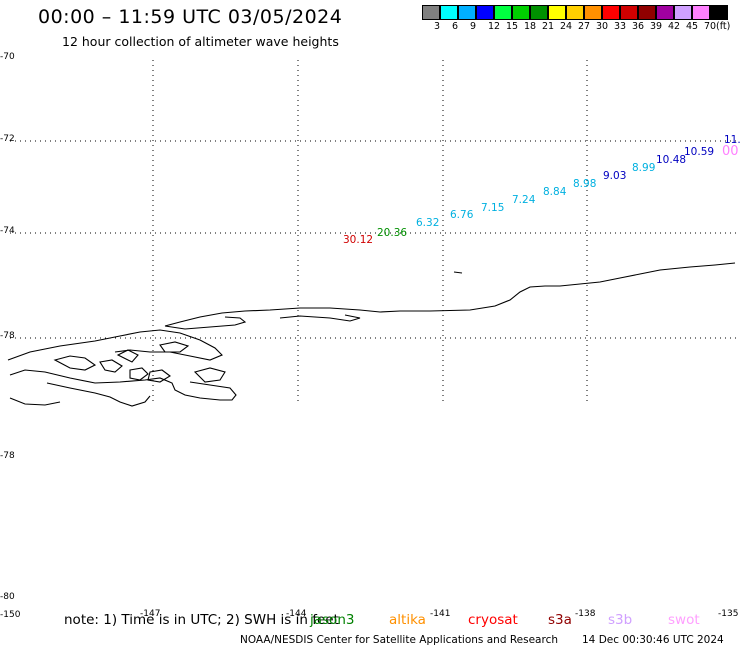 The height and width of the screenshot is (650, 740). What do you see at coordinates (638, 26) in the screenshot?
I see `legend-label: 36` at bounding box center [638, 26].